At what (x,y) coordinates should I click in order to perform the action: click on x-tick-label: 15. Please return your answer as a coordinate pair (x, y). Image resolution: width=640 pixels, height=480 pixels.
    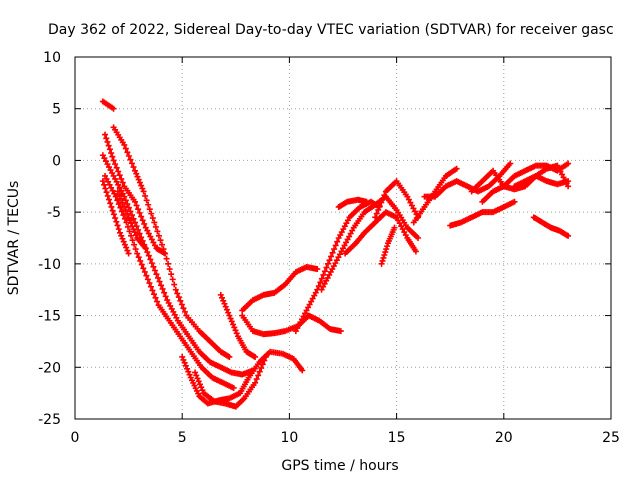
    Looking at the image, I should click on (397, 438).